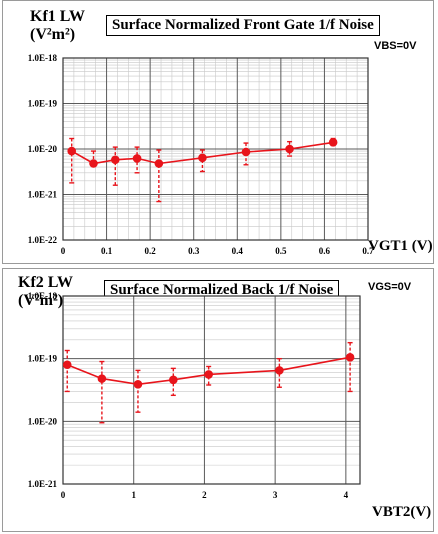  I want to click on x-tick-label: 0.3, so click(194, 251).